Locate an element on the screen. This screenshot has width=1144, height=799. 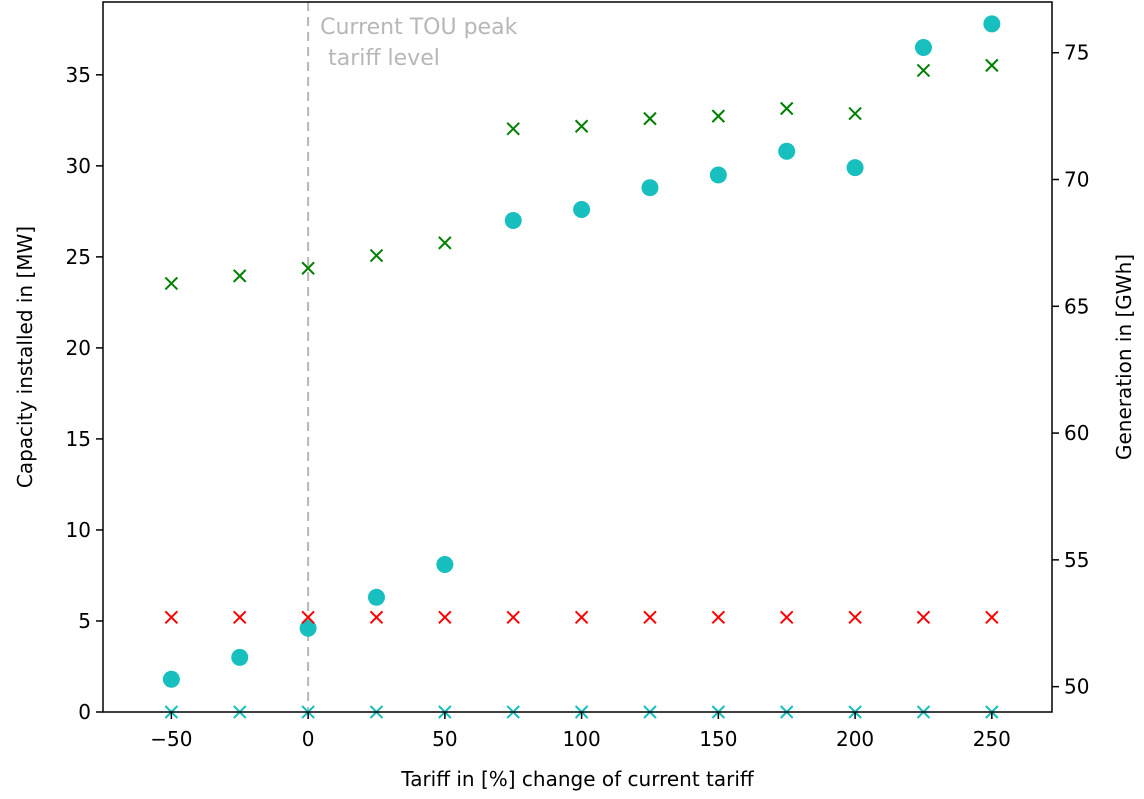
y-left-tick-label: 25 is located at coordinates (78, 257).